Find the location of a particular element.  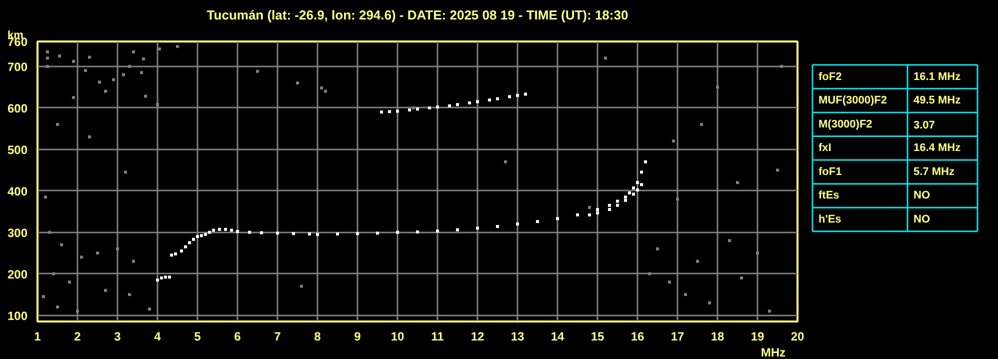

x-tick-label: 12 is located at coordinates (477, 337).